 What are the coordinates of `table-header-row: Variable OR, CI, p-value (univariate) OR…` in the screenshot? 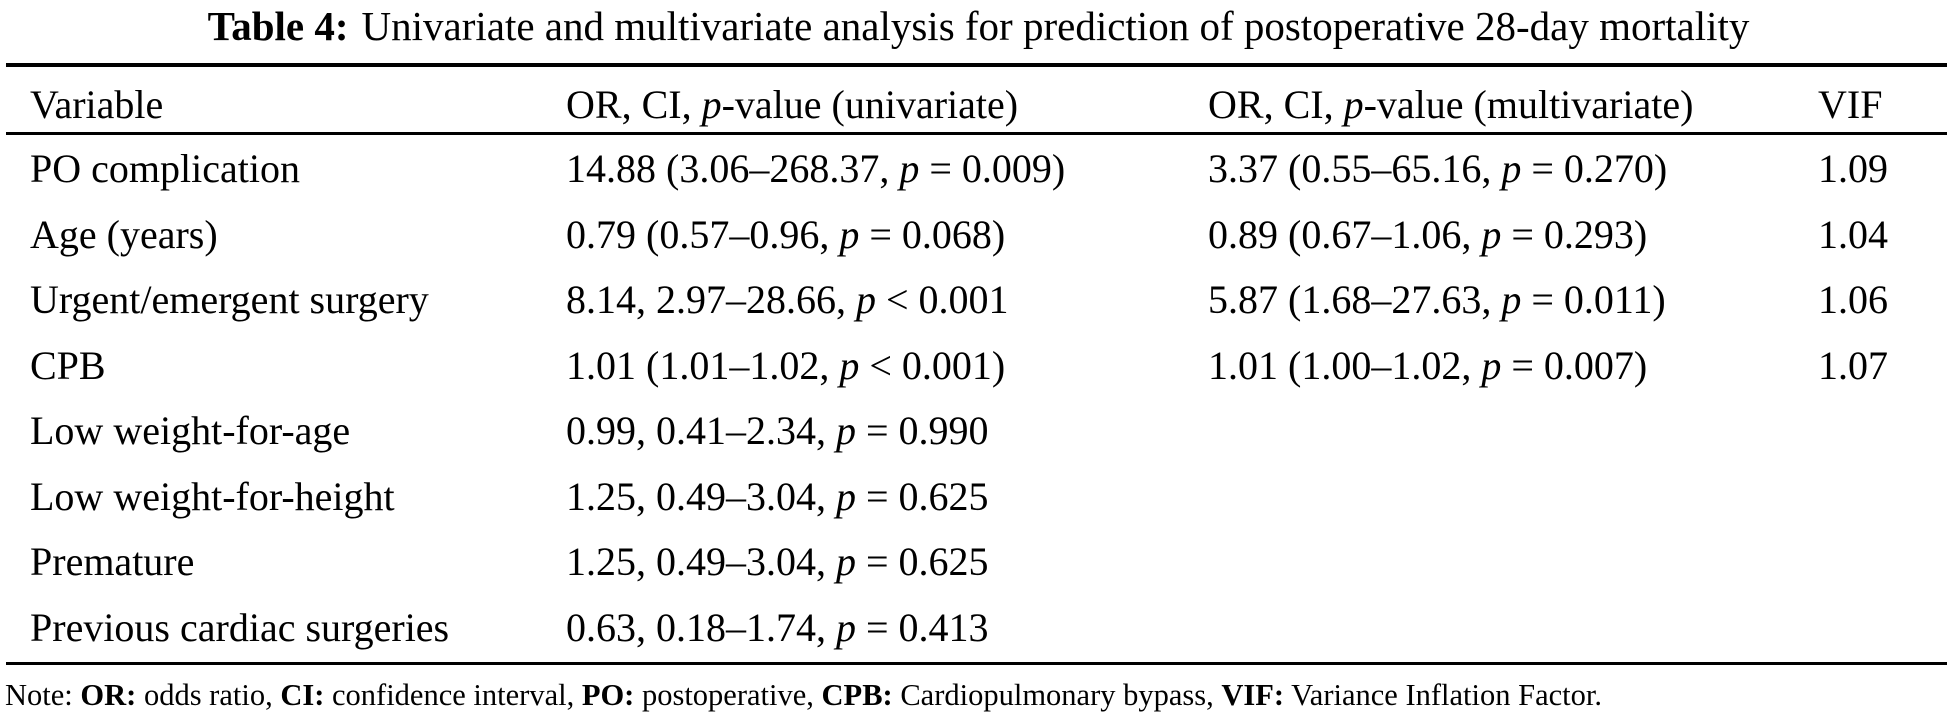 It's located at (978, 104).